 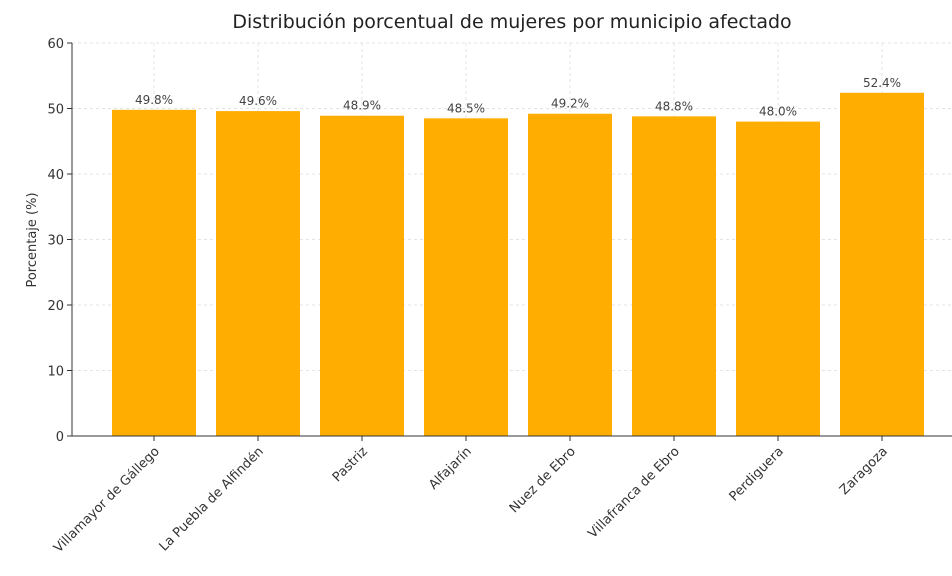 I want to click on value-label: 48.9%, so click(x=362, y=106).